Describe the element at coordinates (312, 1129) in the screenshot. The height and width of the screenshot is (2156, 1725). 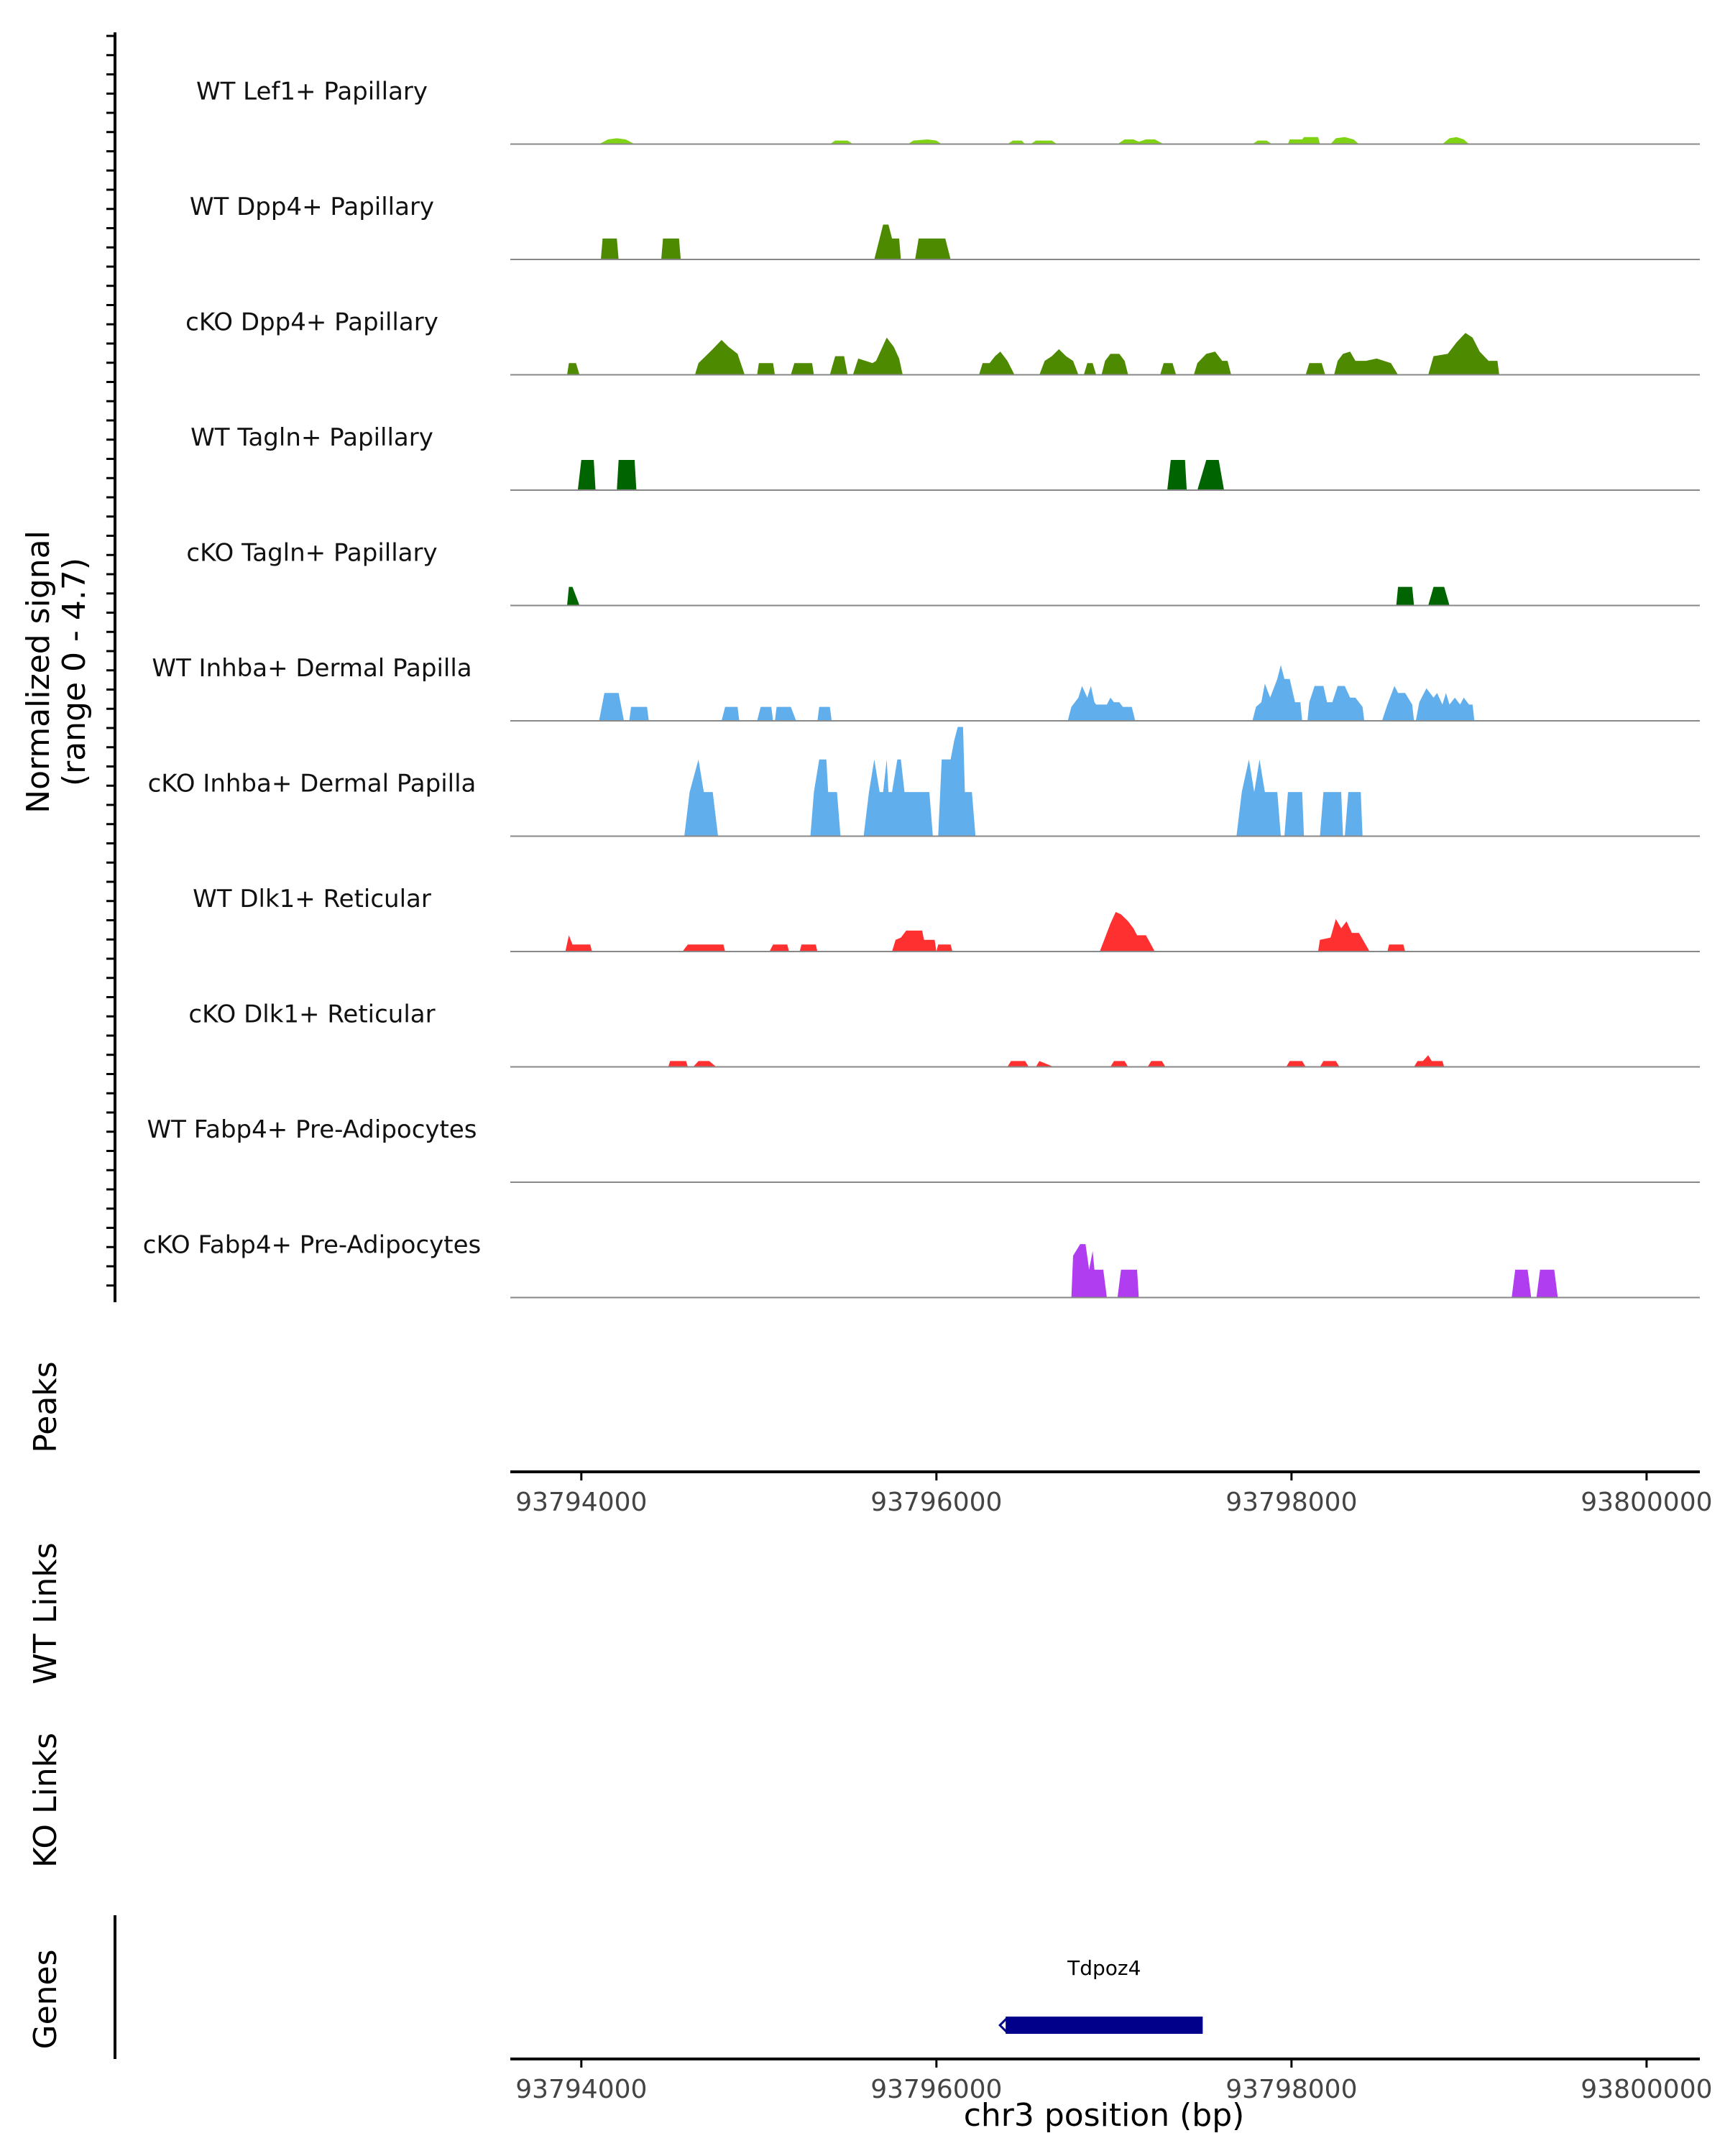
I see `track-label: WT Fabp4+ Pre-Adipocytes` at that location.